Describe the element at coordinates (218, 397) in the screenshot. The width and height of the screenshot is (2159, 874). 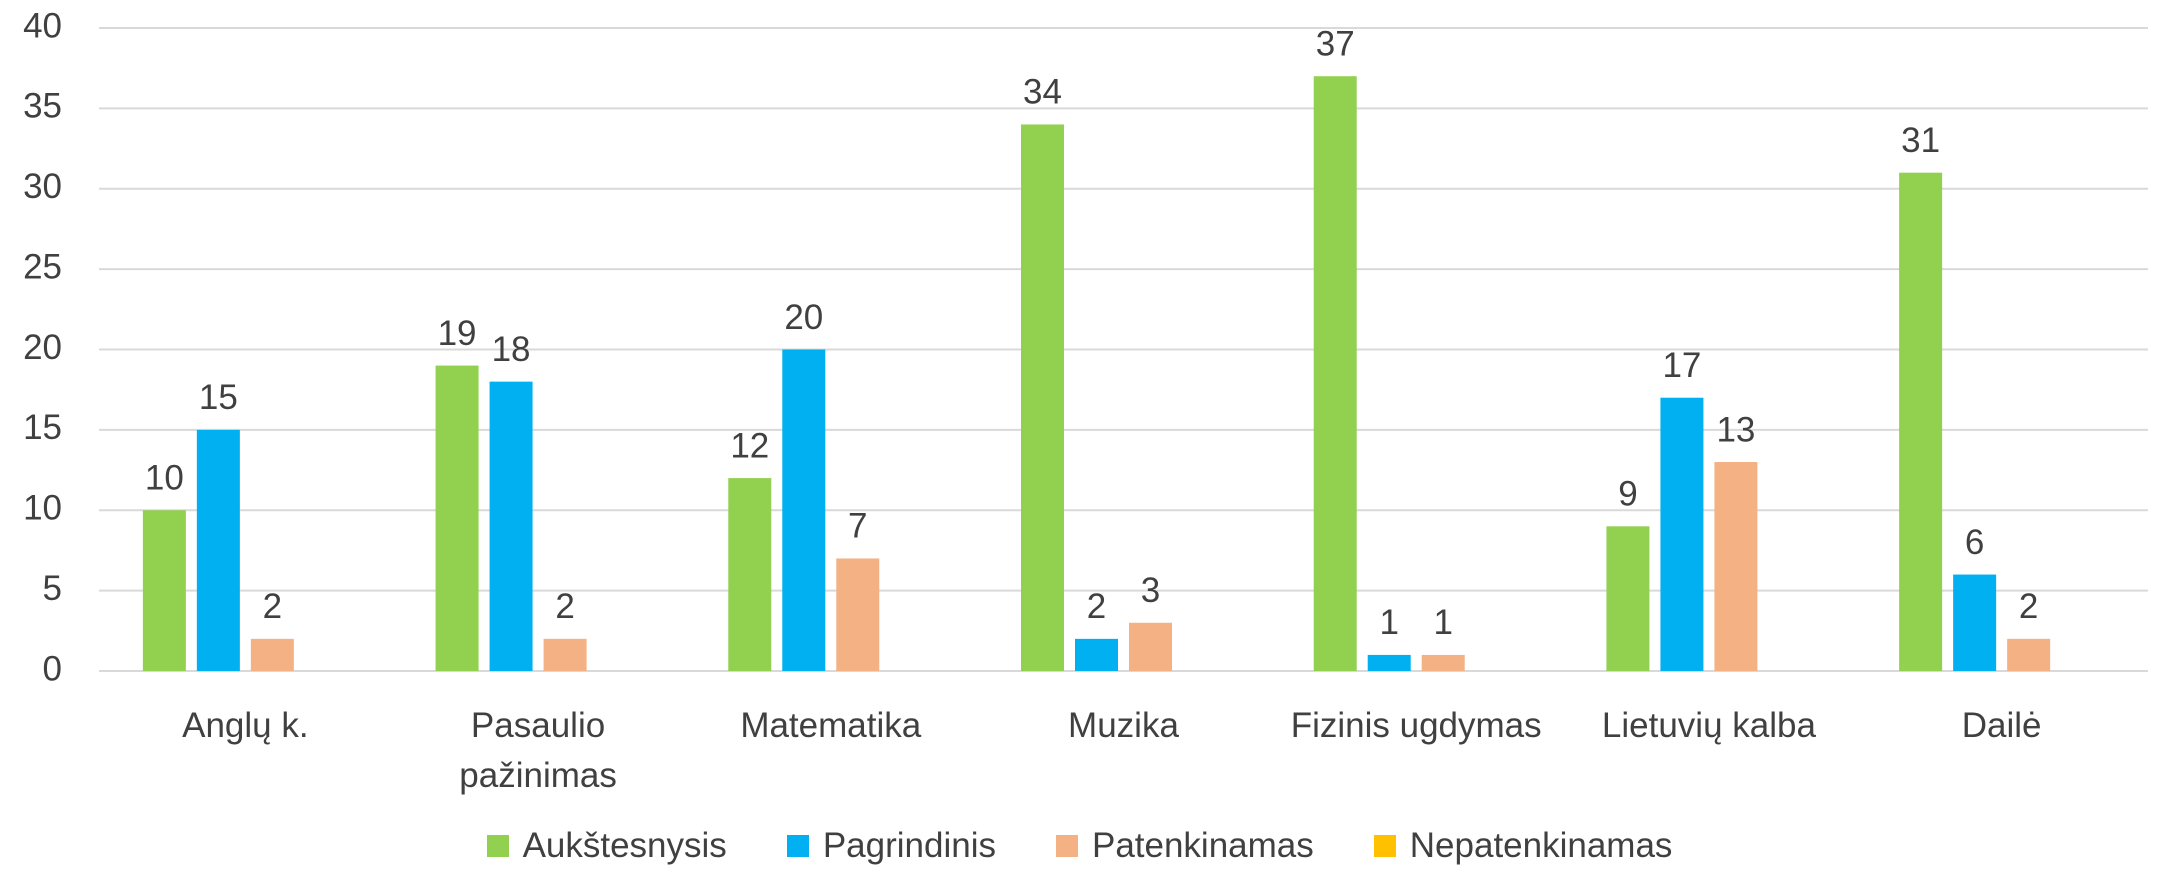
I see `data-label: 15` at that location.